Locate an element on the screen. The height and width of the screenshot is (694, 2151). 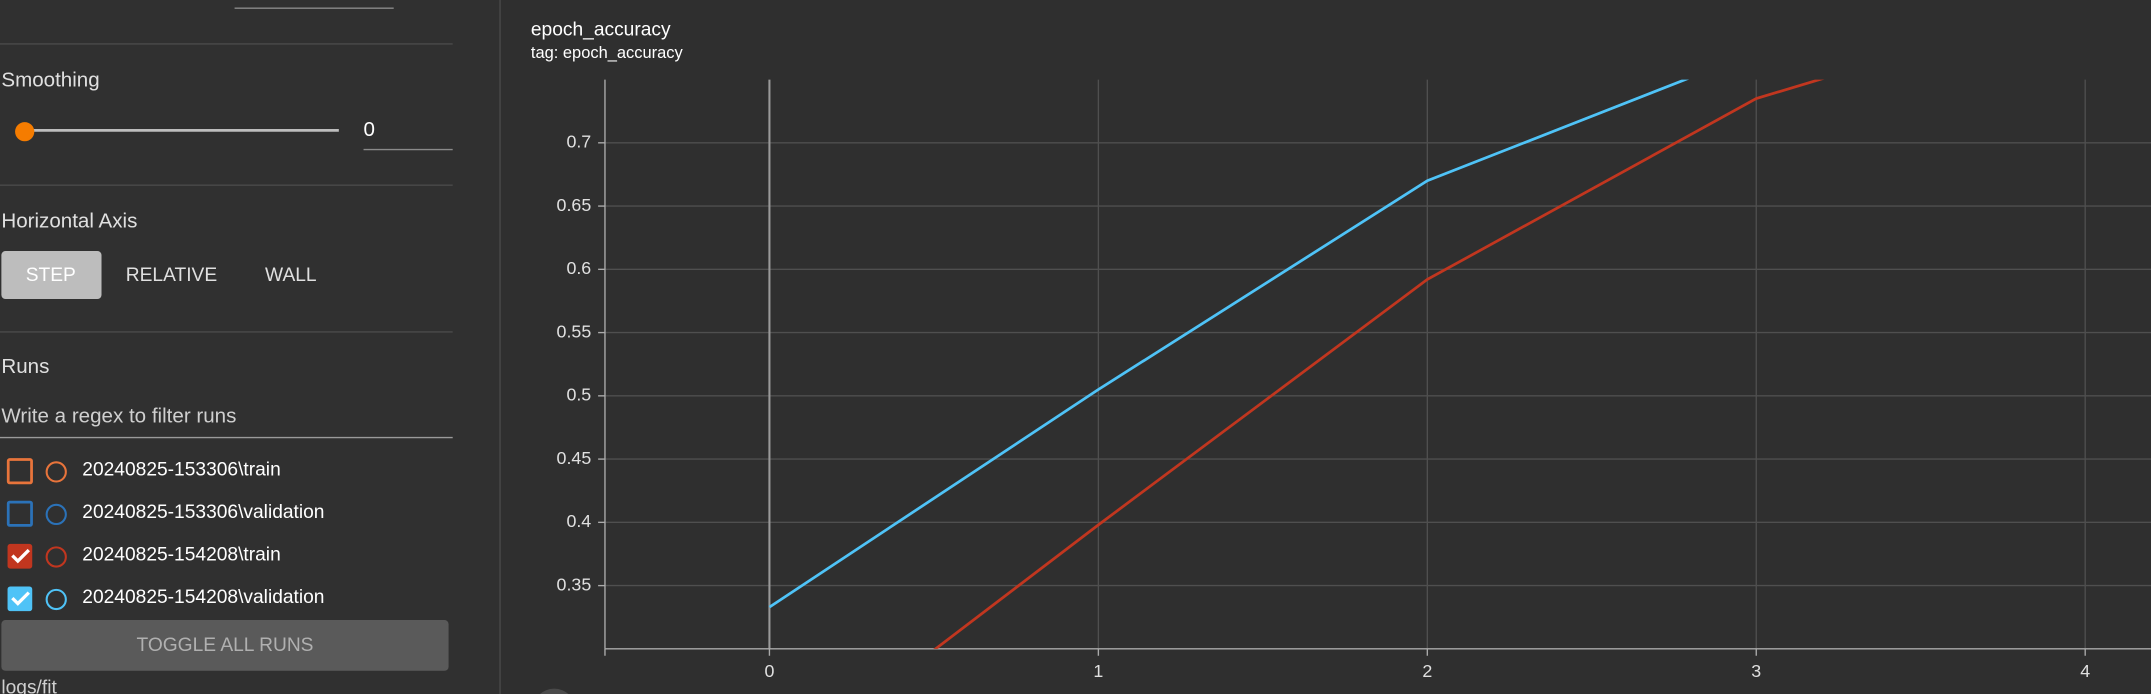
axis-option: STEP is located at coordinates (51, 275).